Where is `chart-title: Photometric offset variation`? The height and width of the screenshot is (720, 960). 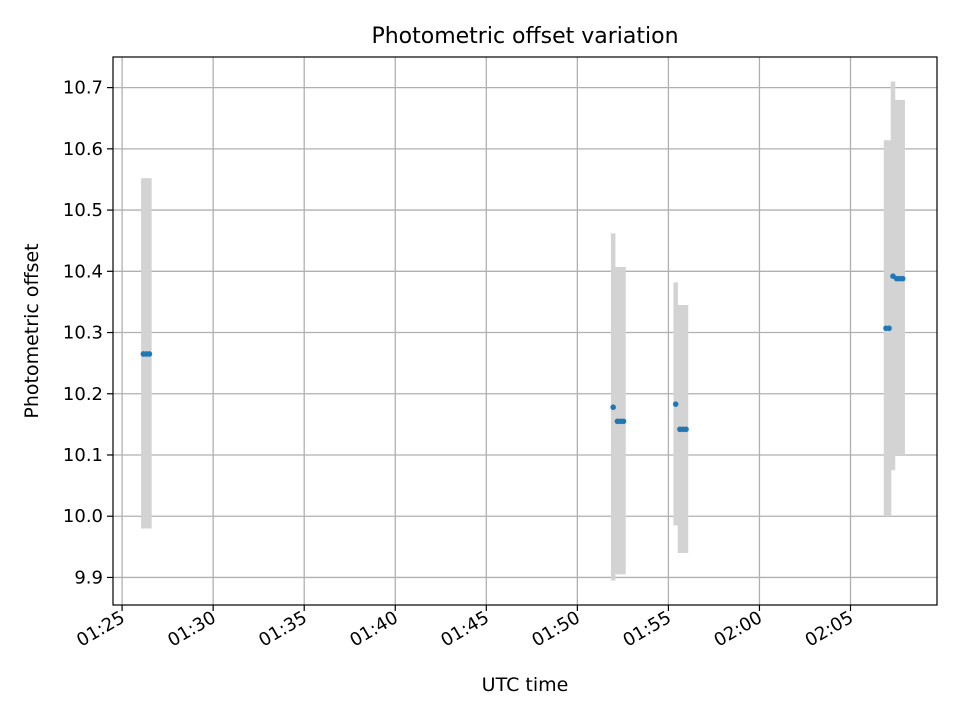
chart-title: Photometric offset variation is located at coordinates (524, 36).